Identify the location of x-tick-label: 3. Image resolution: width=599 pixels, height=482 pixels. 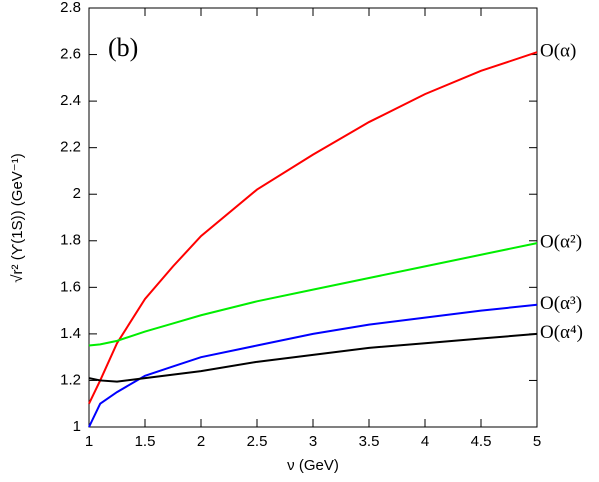
(313, 441).